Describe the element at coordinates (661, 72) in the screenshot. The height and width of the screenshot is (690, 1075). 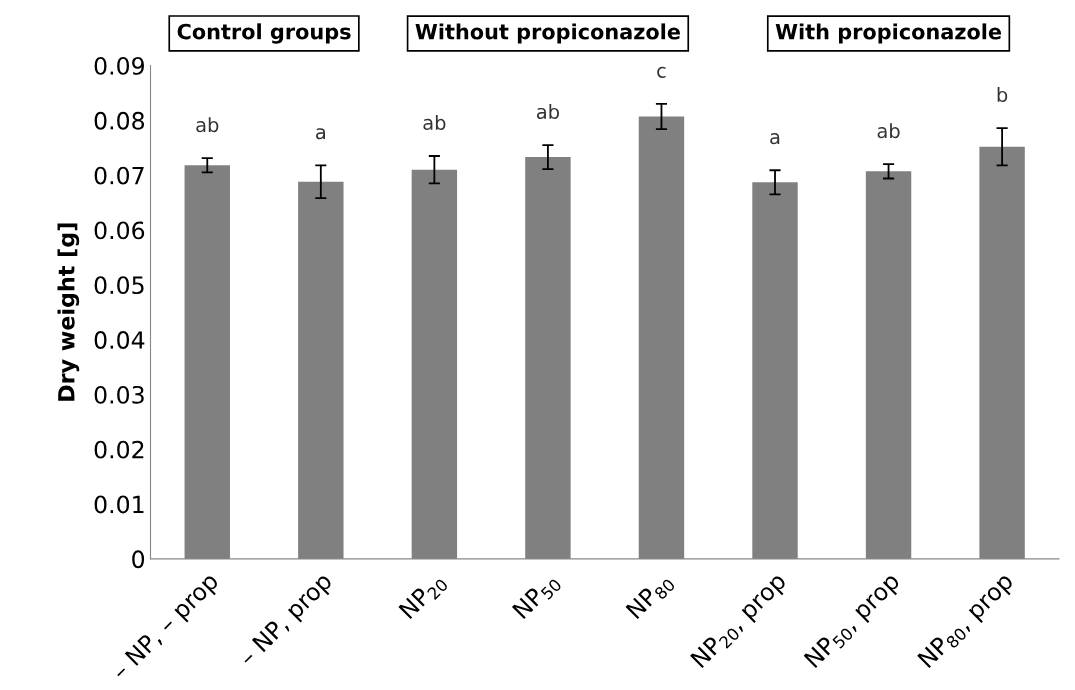
I see `annotation: c` at that location.